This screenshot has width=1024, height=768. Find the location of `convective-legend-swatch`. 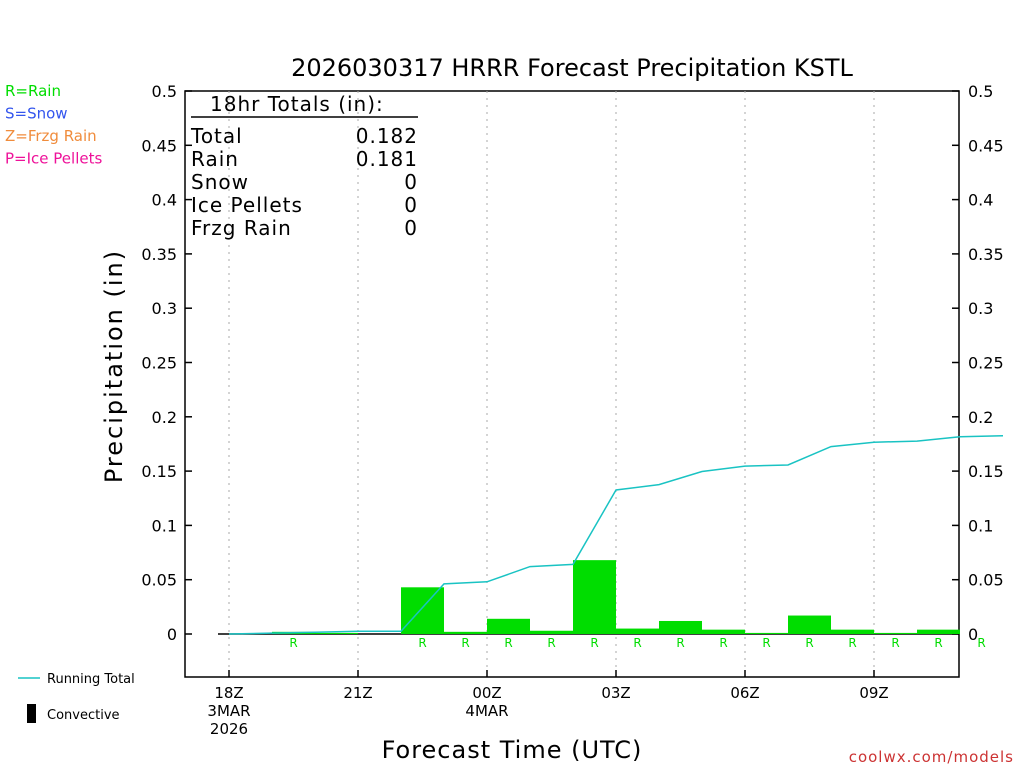

convective-legend-swatch is located at coordinates (31, 713).